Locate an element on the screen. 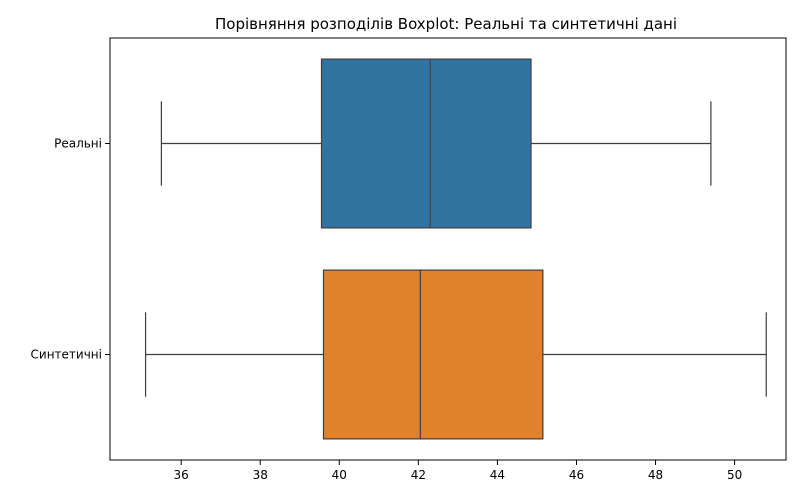 The image size is (800, 500). x-tick-label: 38 is located at coordinates (260, 475).